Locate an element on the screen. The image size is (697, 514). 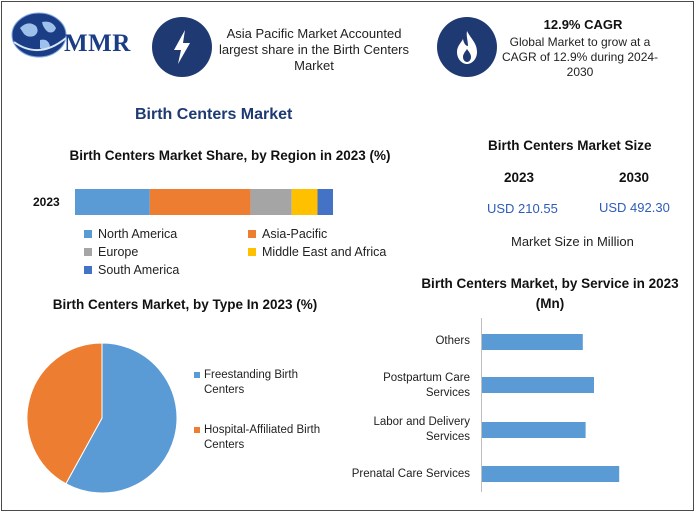
service-label-postpartum-text: Postpartum Care Services is located at coordinates (426, 385).